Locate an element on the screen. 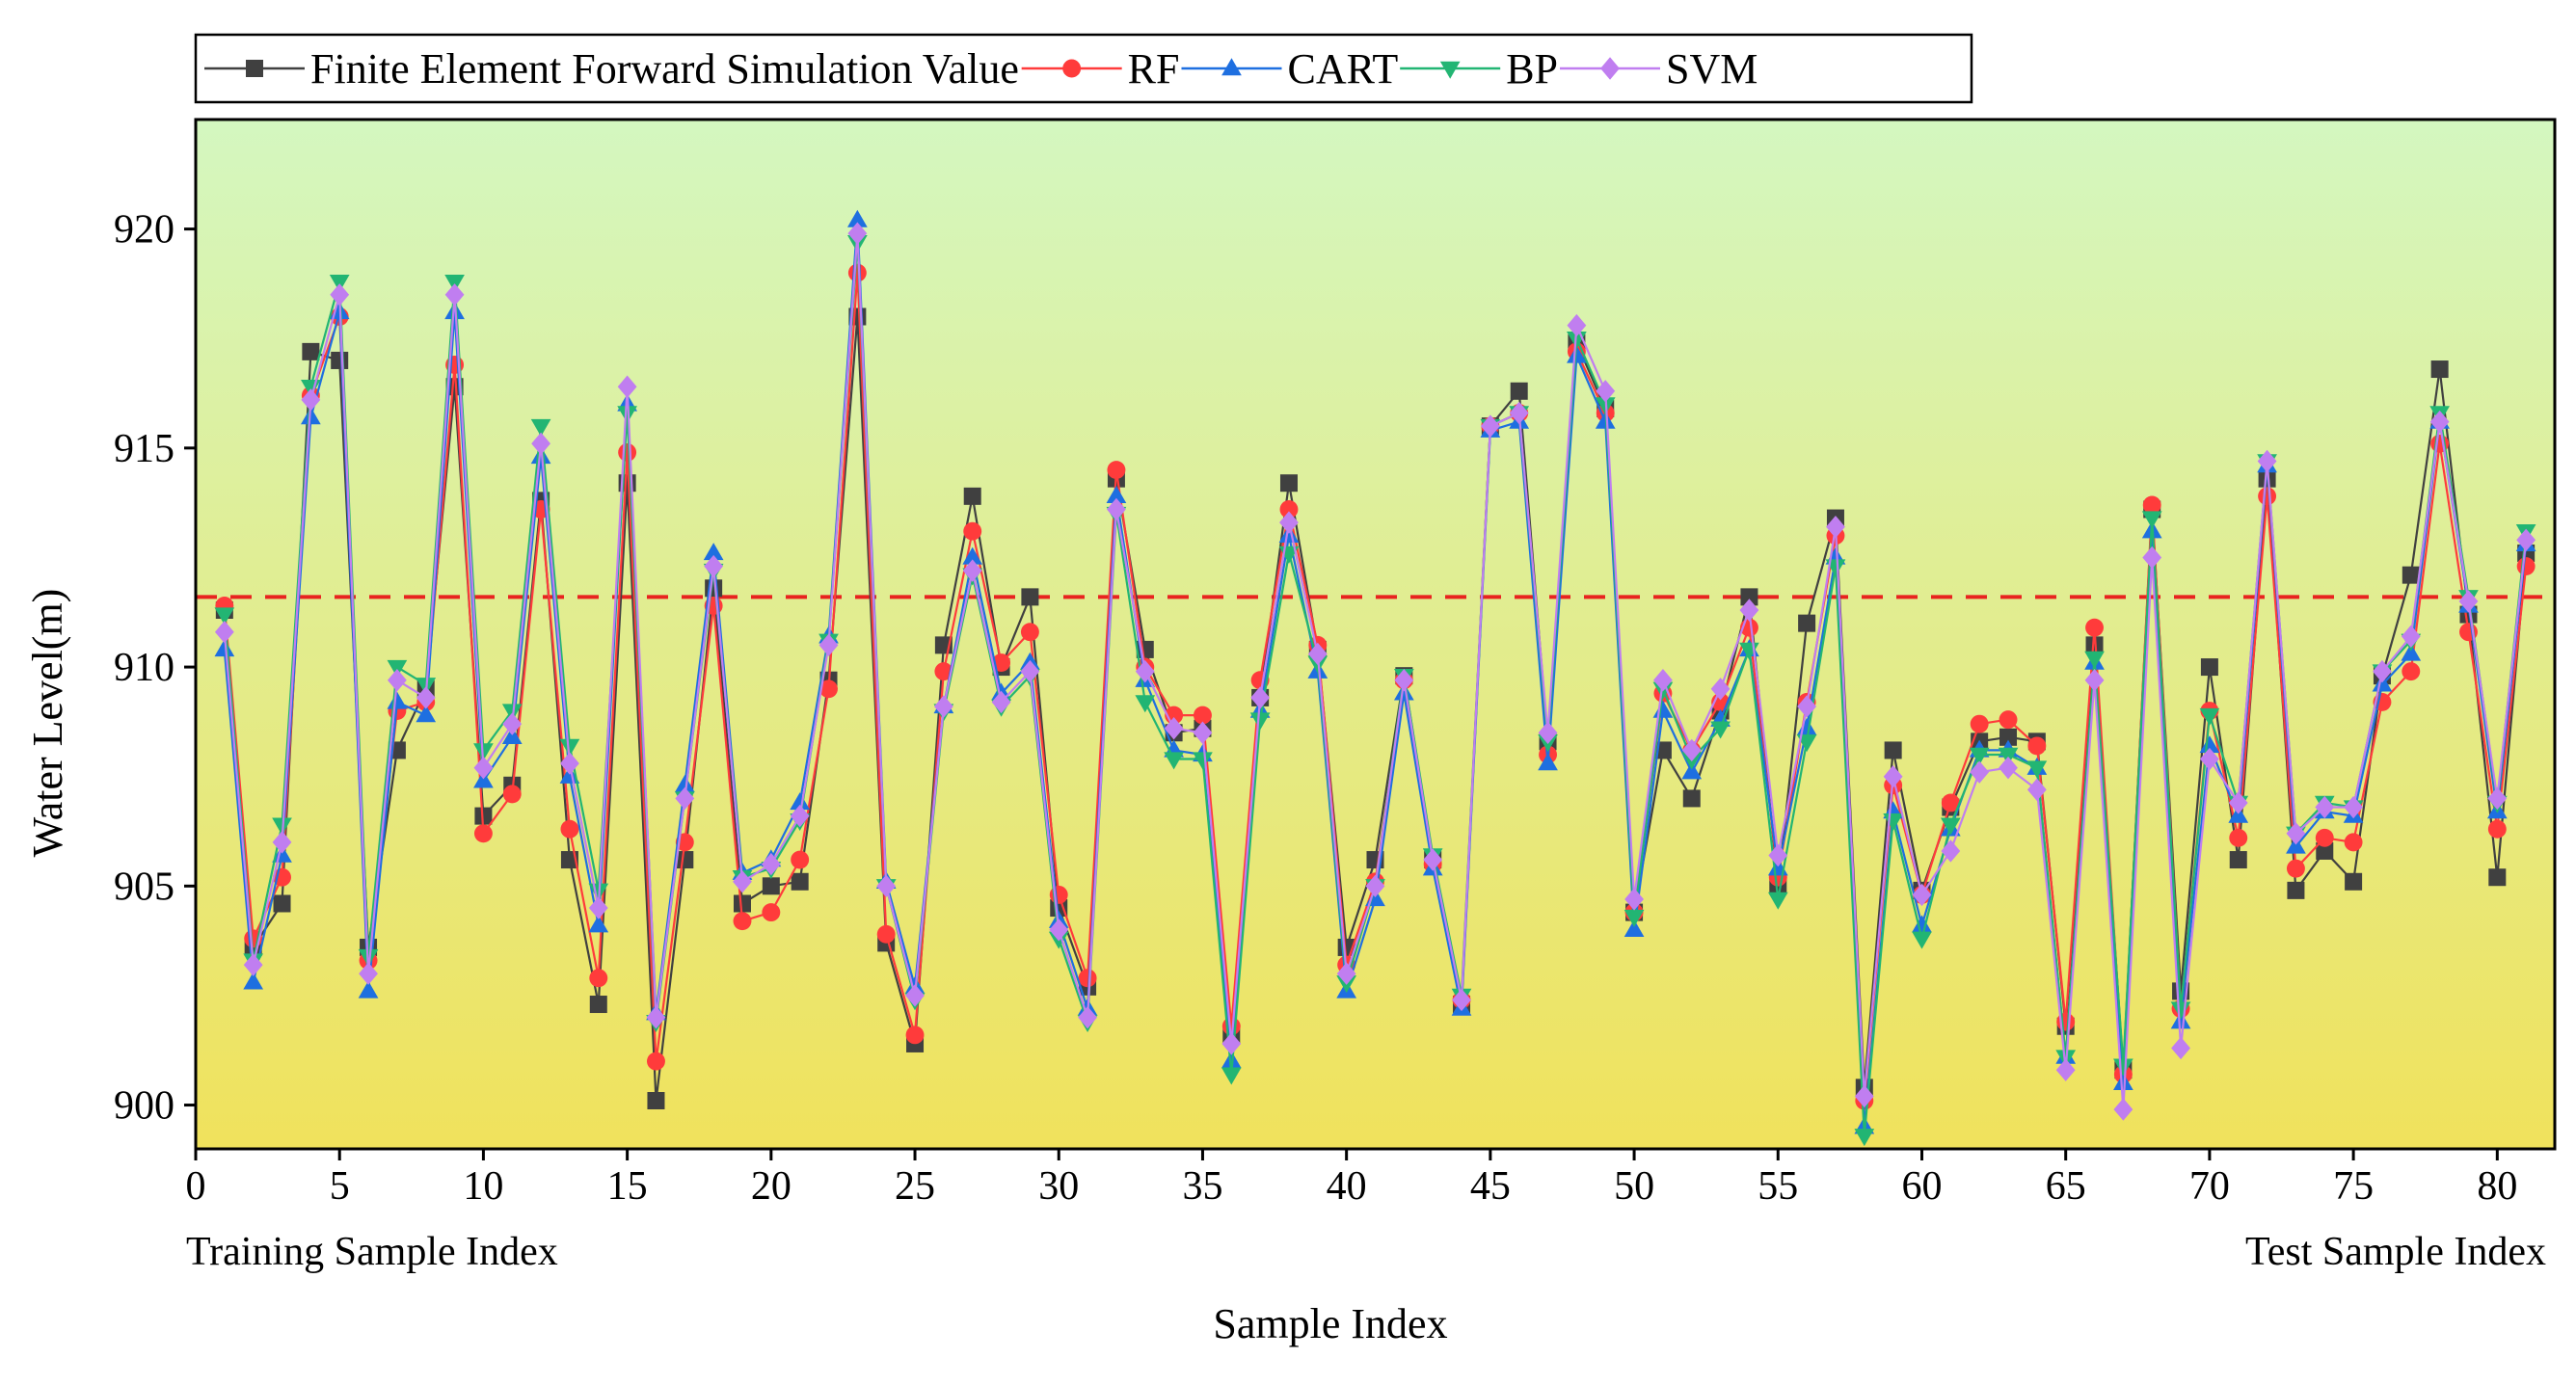  x-axis-label: Sample Index is located at coordinates (1330, 1324).